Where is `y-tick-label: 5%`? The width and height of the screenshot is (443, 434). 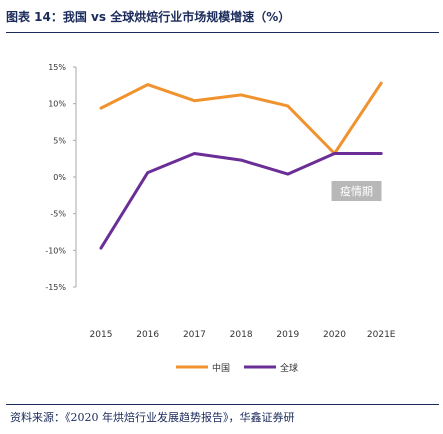 y-tick-label: 5% is located at coordinates (59, 140).